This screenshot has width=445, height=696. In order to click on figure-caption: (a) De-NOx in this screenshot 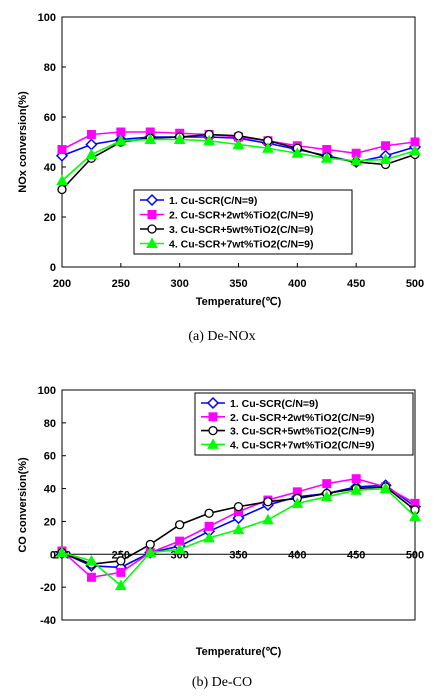, I will do `click(221, 336)`.